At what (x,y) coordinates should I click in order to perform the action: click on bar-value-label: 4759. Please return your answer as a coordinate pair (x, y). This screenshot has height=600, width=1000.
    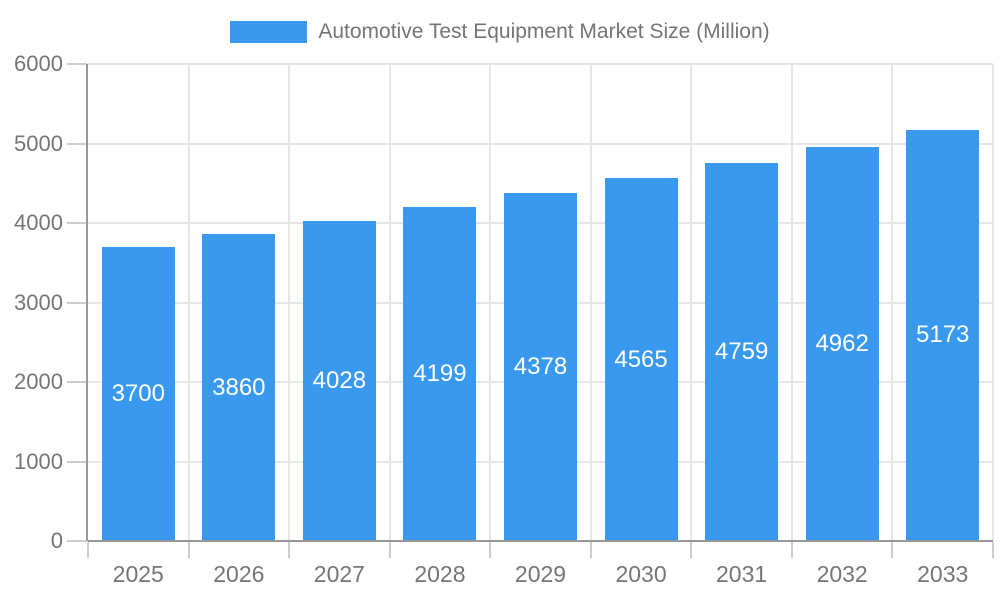
    Looking at the image, I should click on (741, 351).